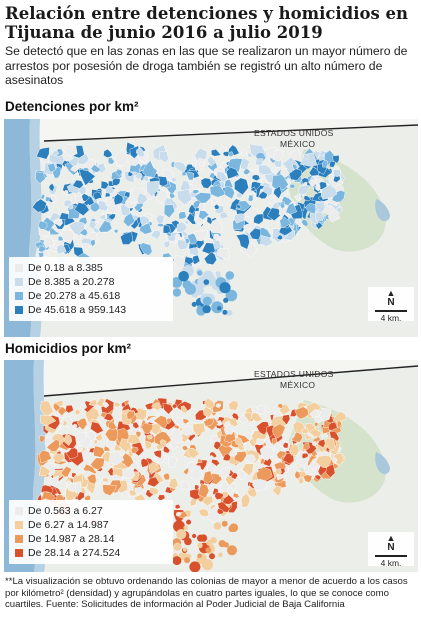 Image resolution: width=421 pixels, height=620 pixels. Describe the element at coordinates (91, 268) in the screenshot. I see `legend-item: De 0.18 a 8.385` at that location.